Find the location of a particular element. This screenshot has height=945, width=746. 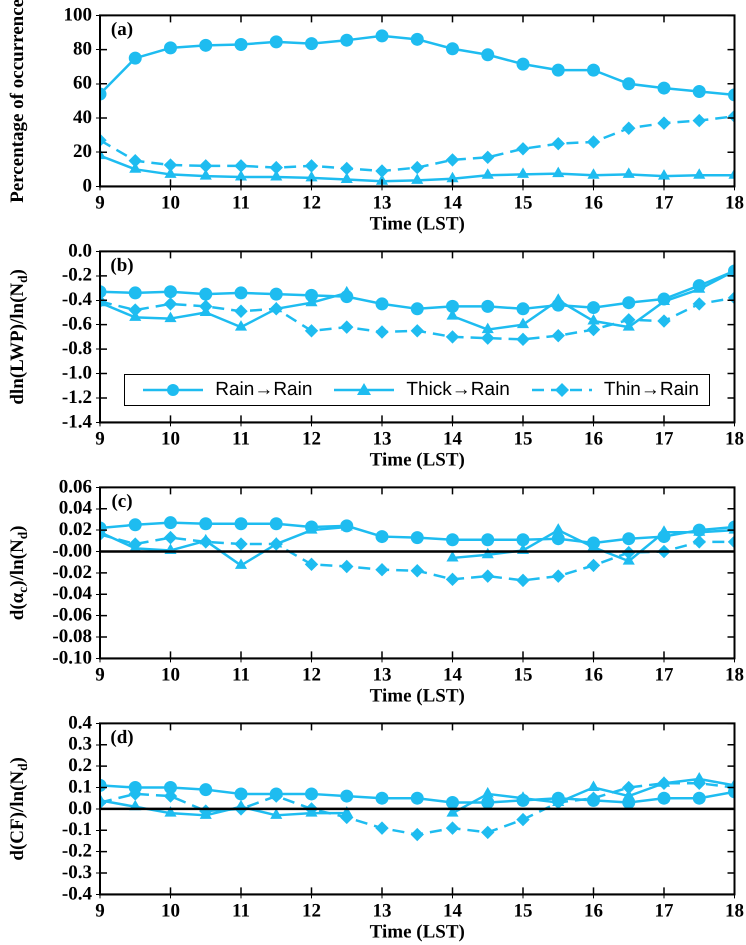

y-tick-label: -0.6 is located at coordinates (77, 324).